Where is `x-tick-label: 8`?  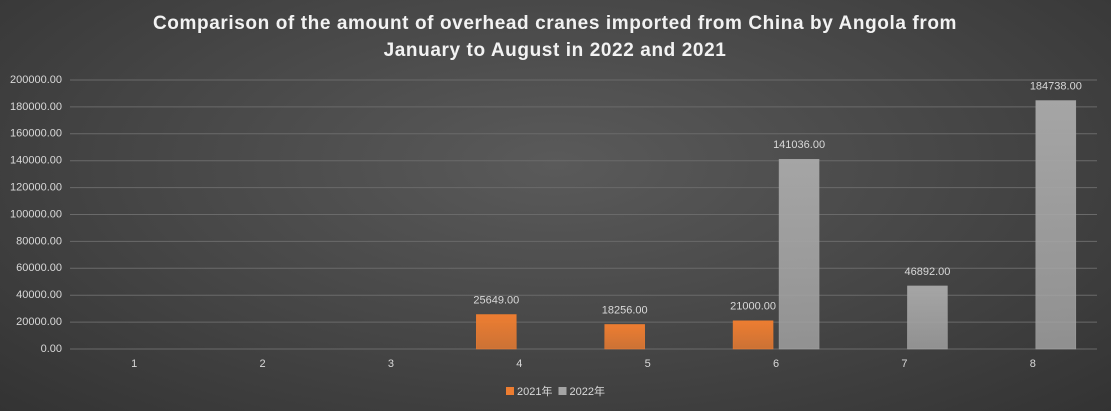
x-tick-label: 8 is located at coordinates (1033, 364).